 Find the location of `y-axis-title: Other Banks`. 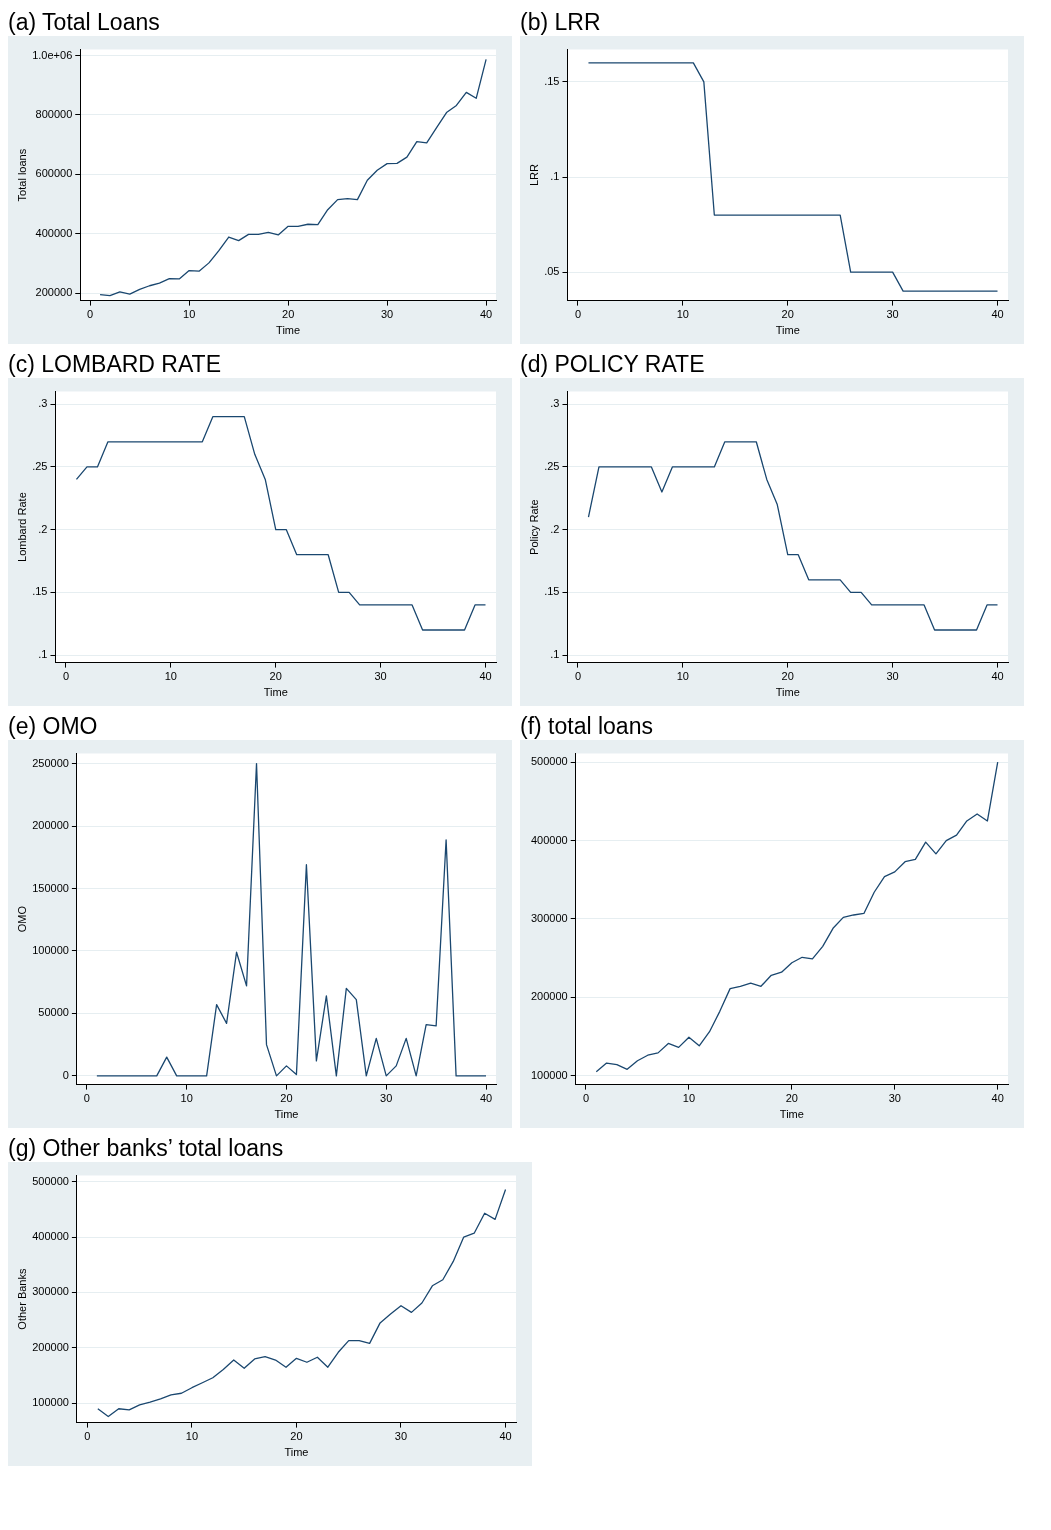

y-axis-title: Other Banks is located at coordinates (21, 1299).